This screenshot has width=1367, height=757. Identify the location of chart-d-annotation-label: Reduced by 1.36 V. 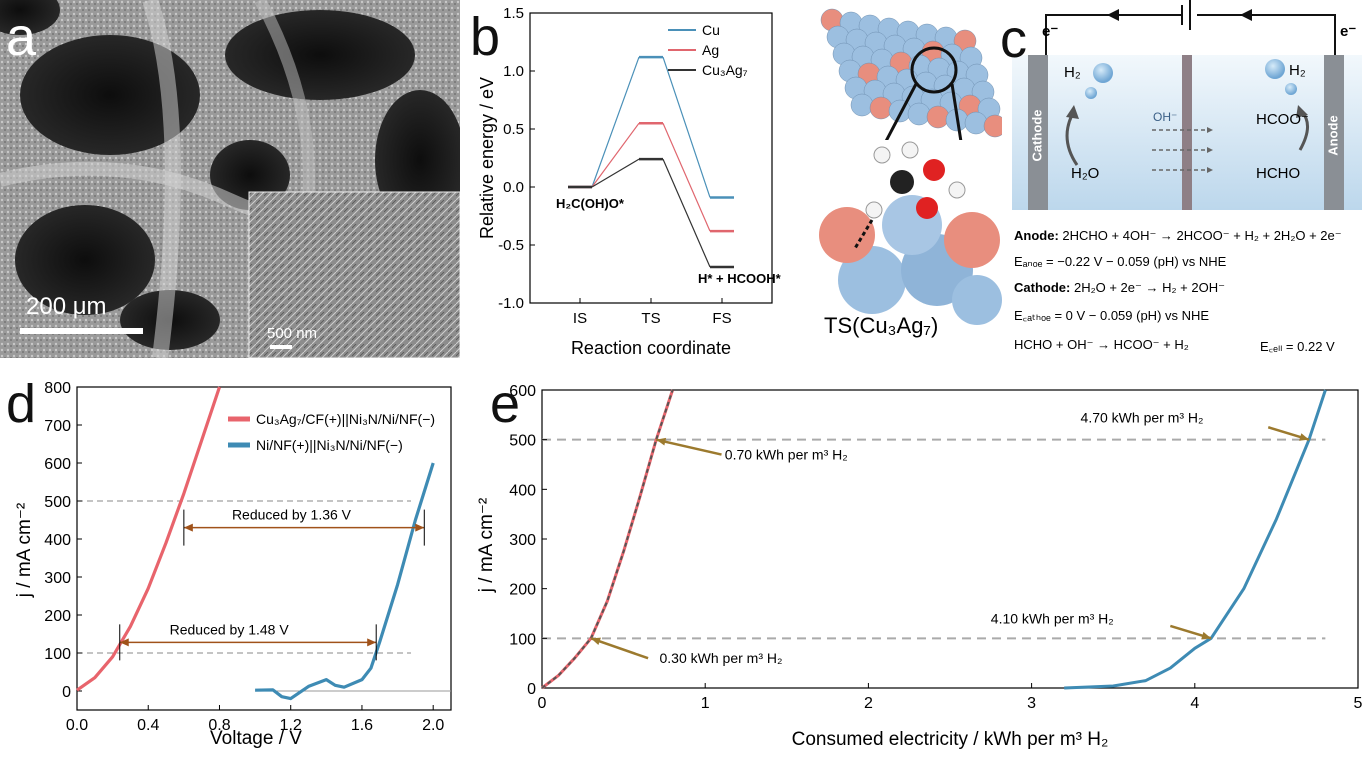
(292, 515).